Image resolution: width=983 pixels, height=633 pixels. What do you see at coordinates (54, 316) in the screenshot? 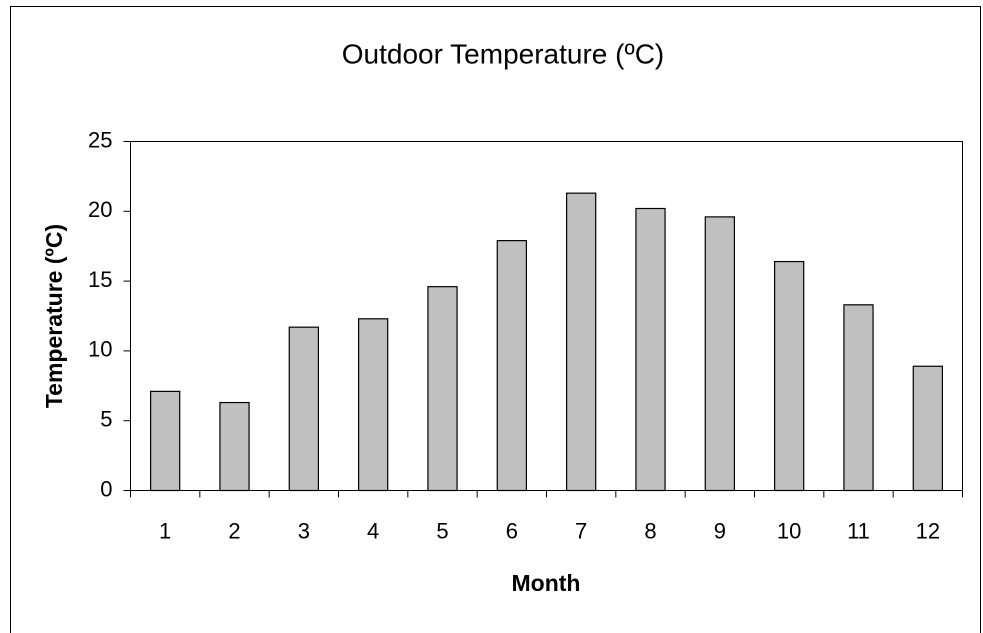
I see `y-axis-label: Temperature (ºC)` at bounding box center [54, 316].